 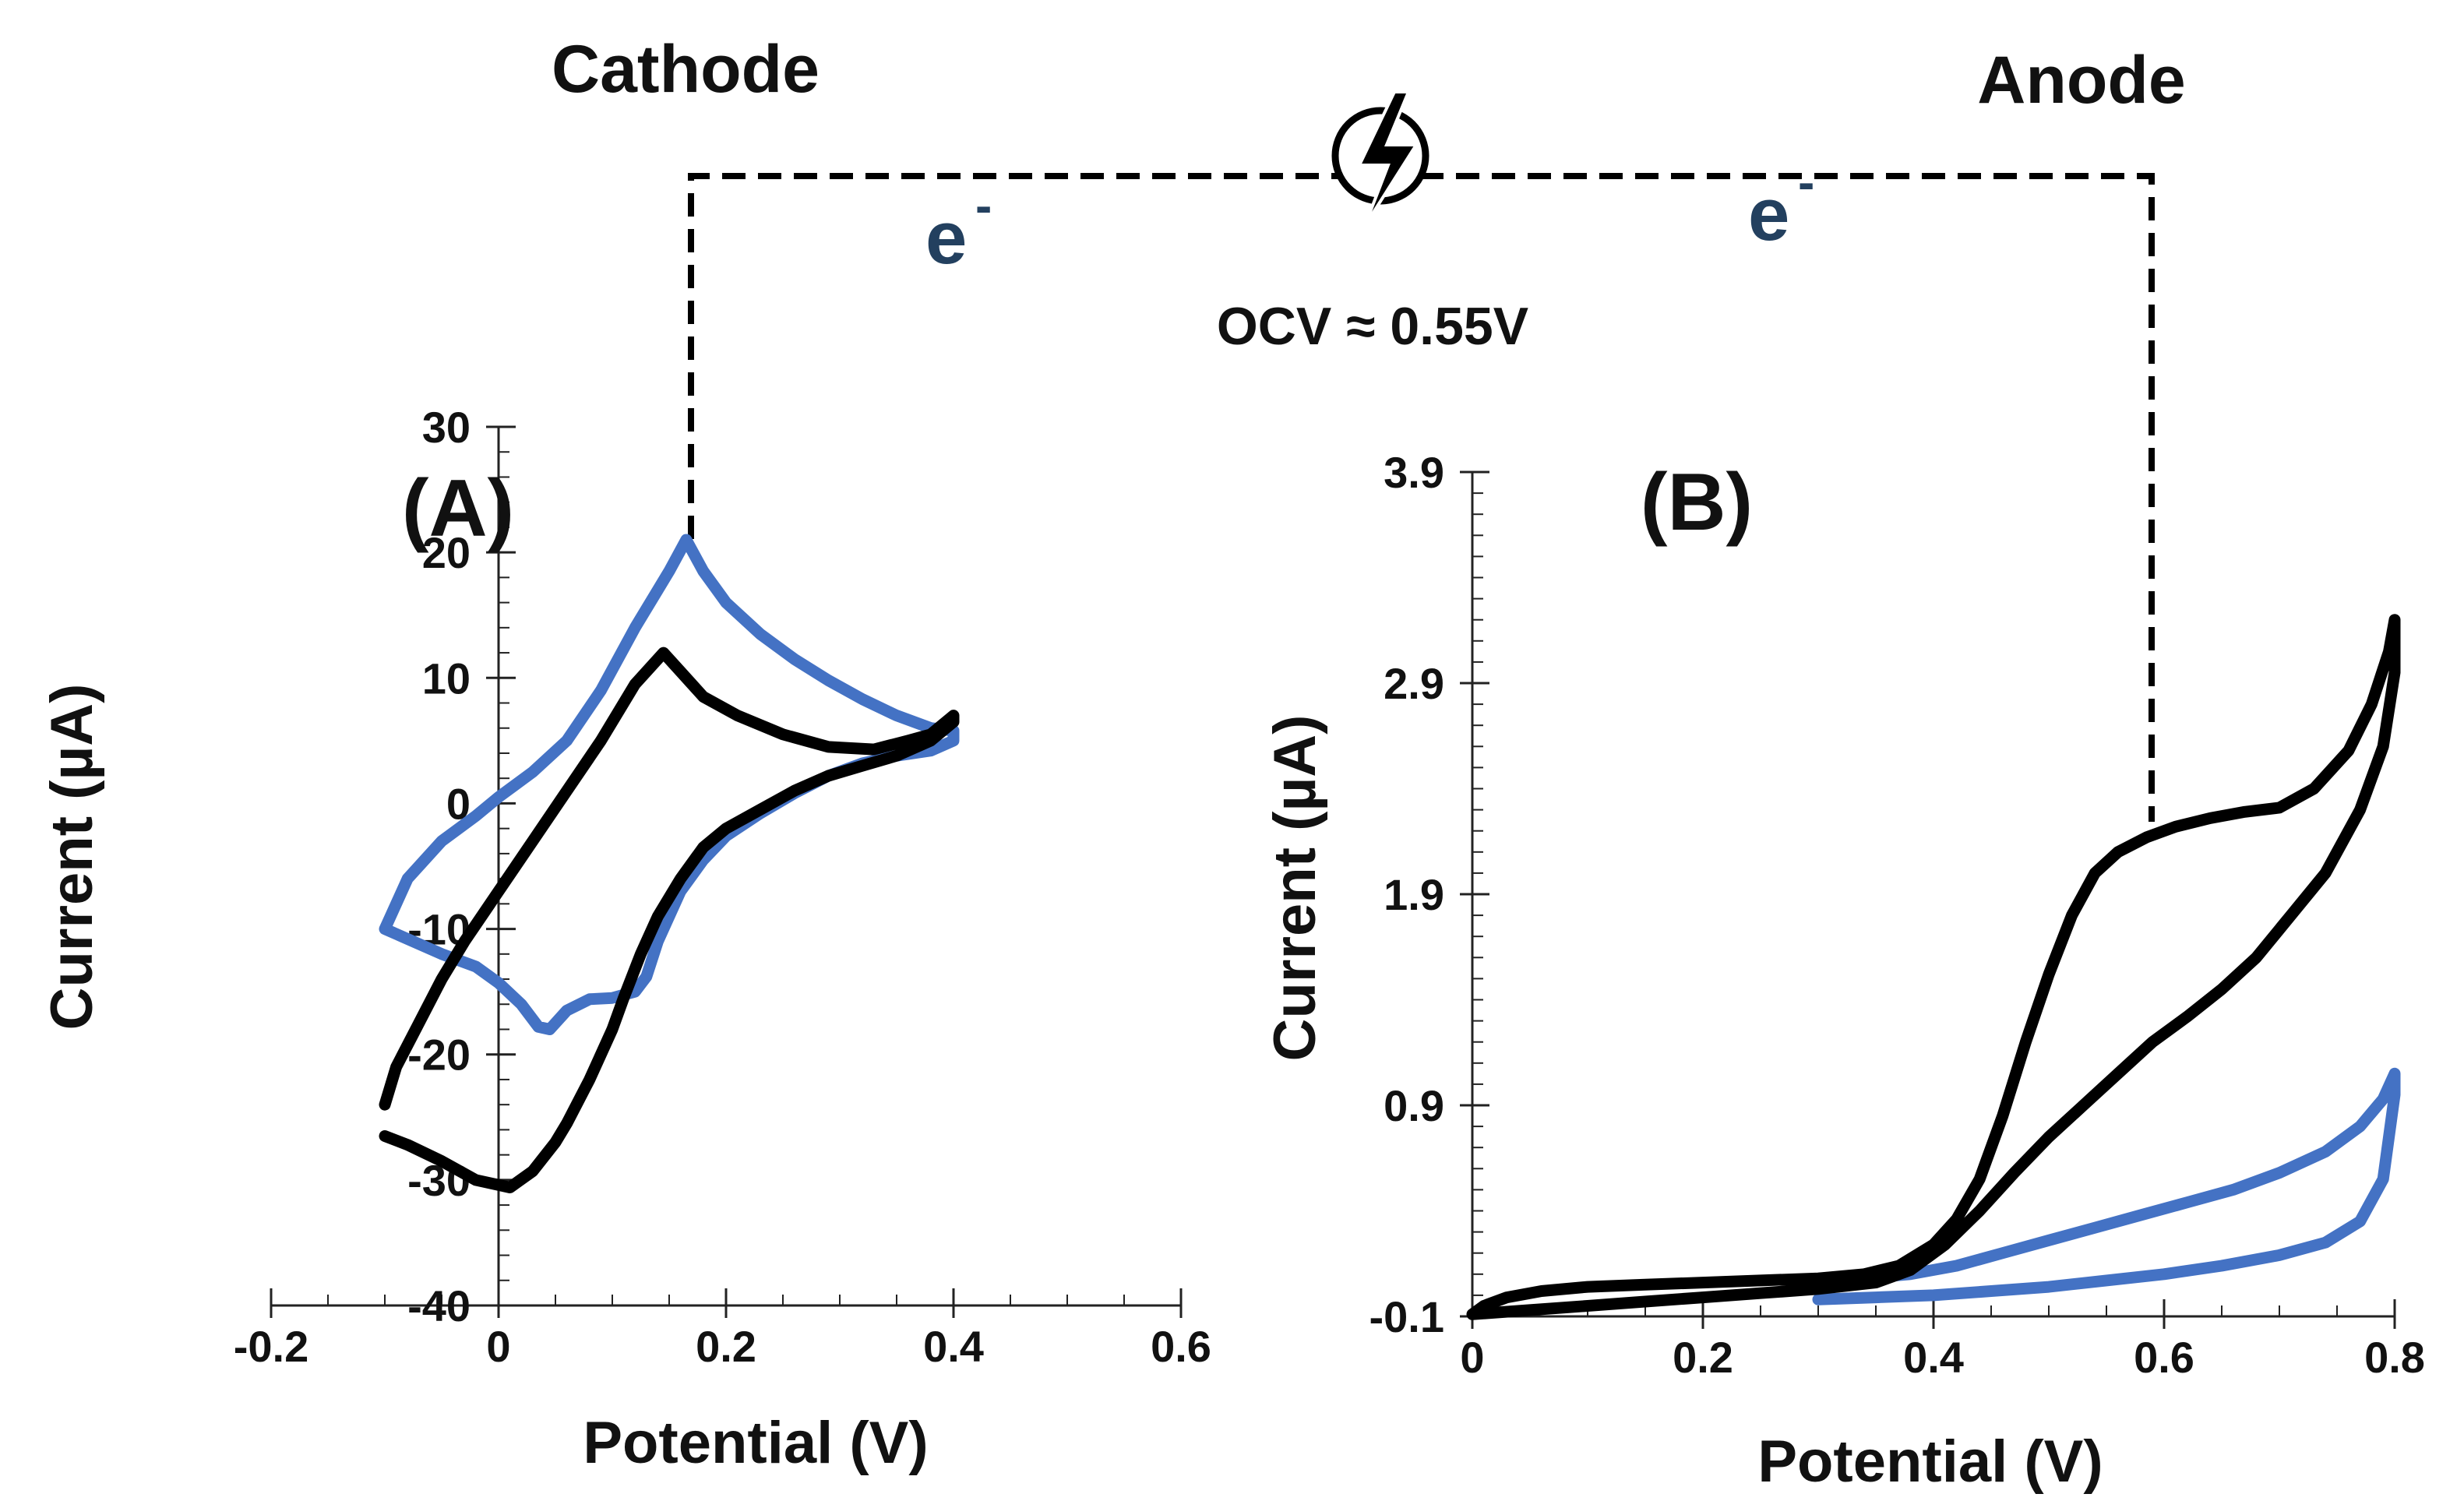 I want to click on panel-b-x-axis-title: Potential (V), so click(x=1930, y=1462).